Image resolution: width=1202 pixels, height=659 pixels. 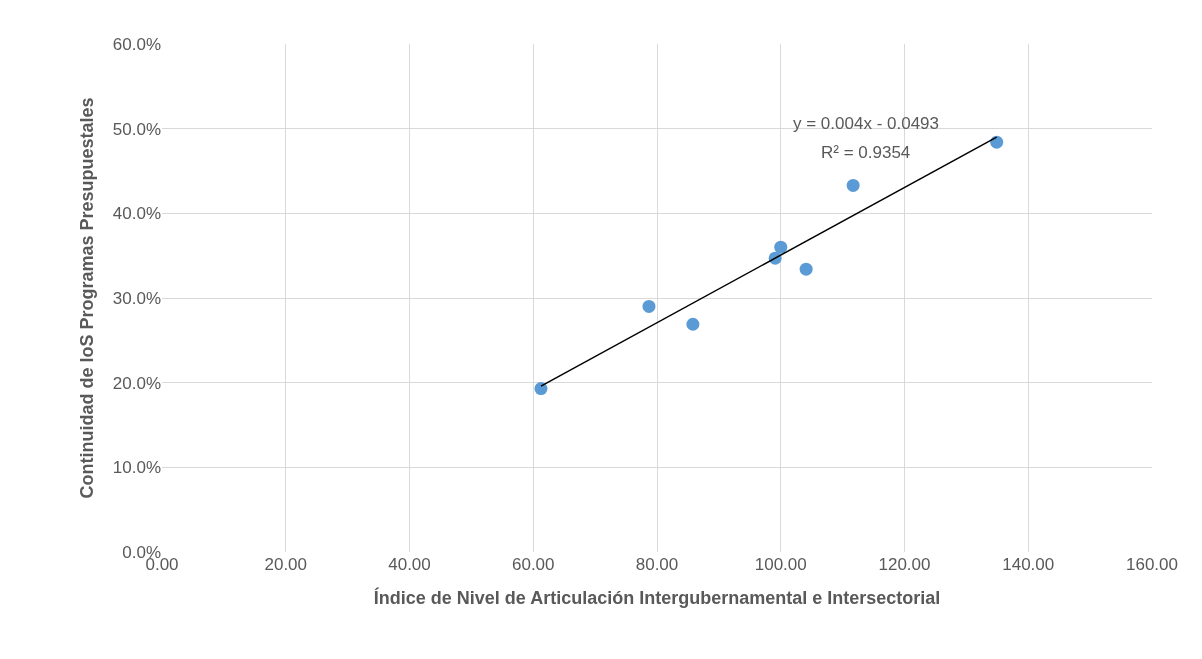 I want to click on annotation: R² = 0.9354, so click(x=866, y=152).